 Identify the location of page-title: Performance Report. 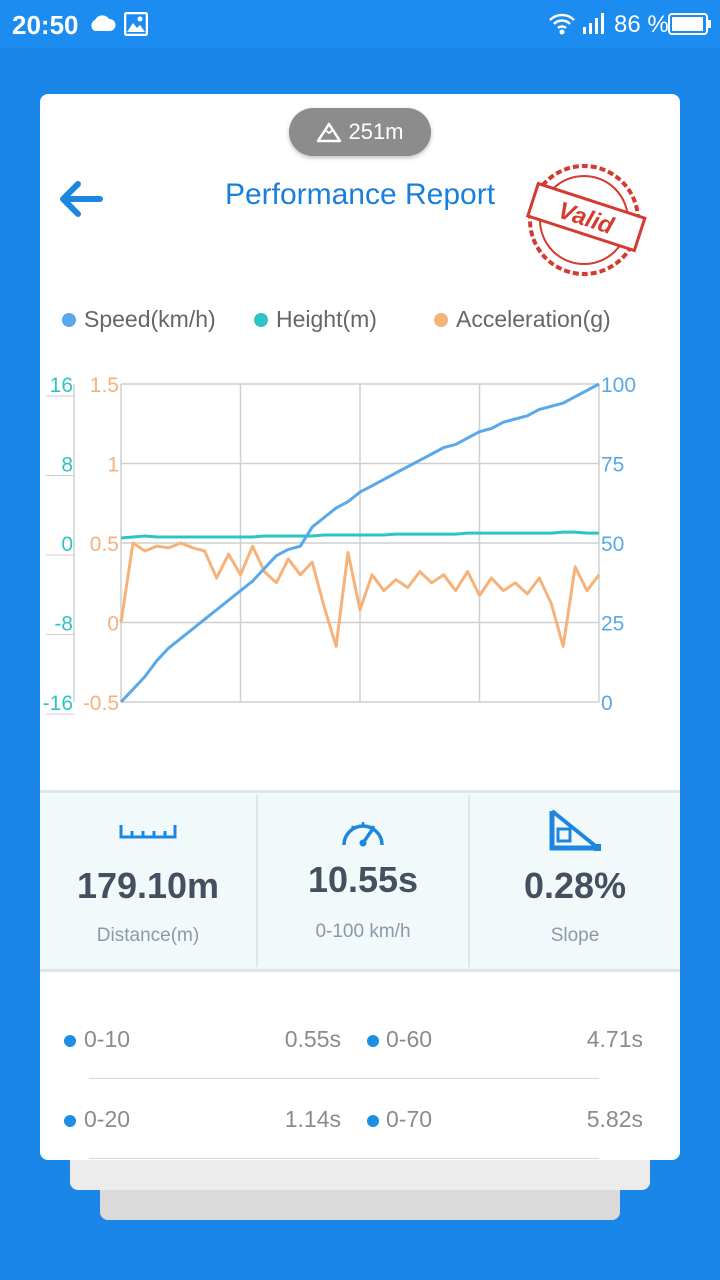
(360, 194).